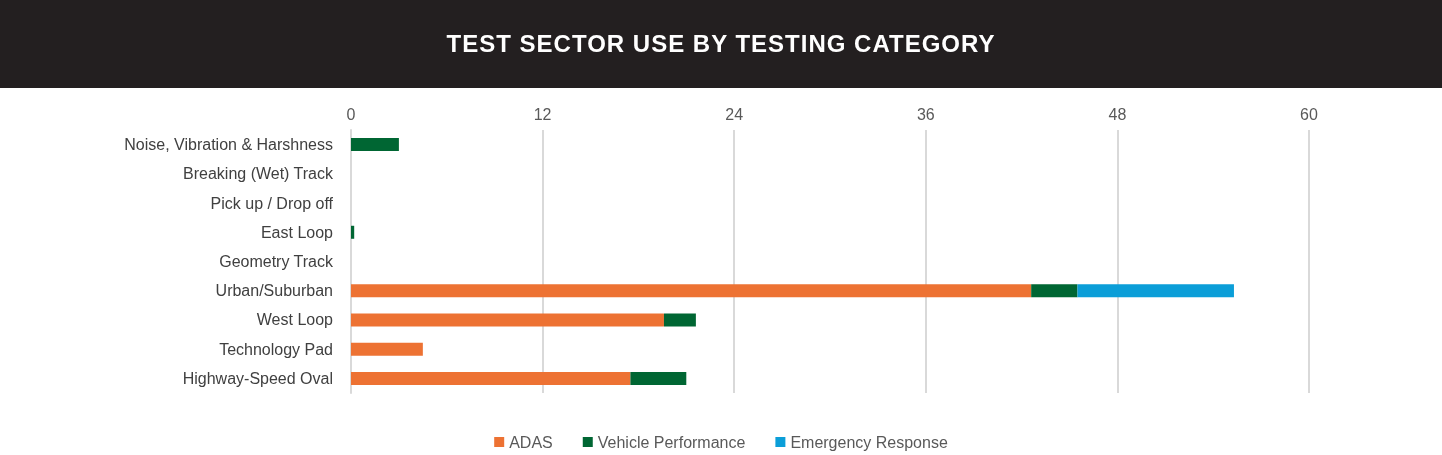 This screenshot has height=455, width=1442. I want to click on y-tick-label: West Loop, so click(295, 320).